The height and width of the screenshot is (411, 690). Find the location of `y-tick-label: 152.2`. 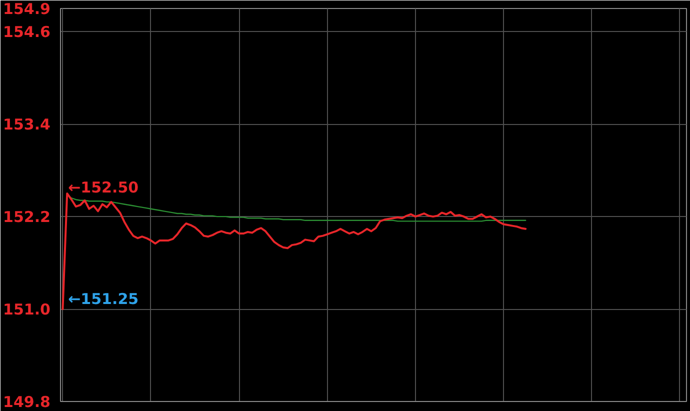

y-tick-label: 152.2 is located at coordinates (27, 217).